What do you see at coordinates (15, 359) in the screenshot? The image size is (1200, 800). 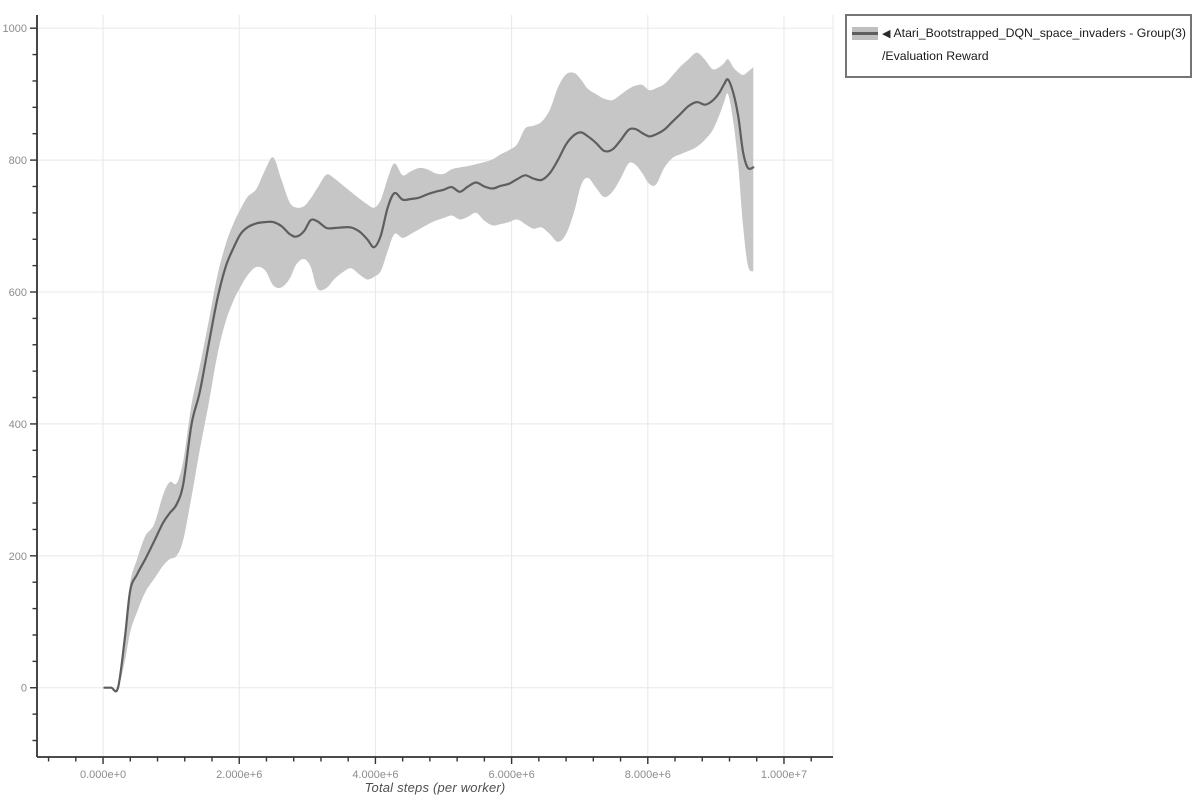 I see `y-tick-labels: 0 200 400 600 800 1000` at bounding box center [15, 359].